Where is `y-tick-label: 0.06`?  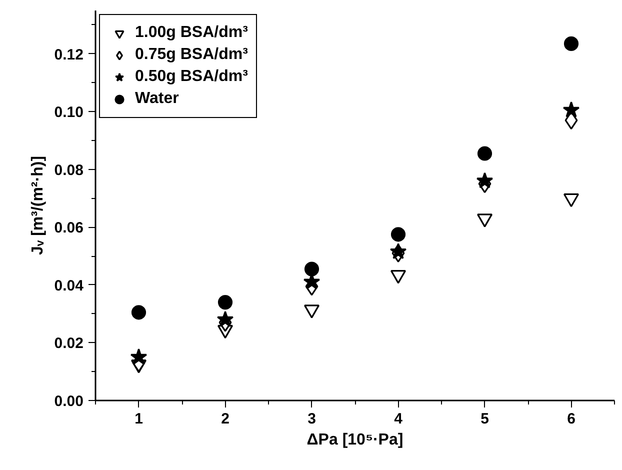 y-tick-label: 0.06 is located at coordinates (69, 228).